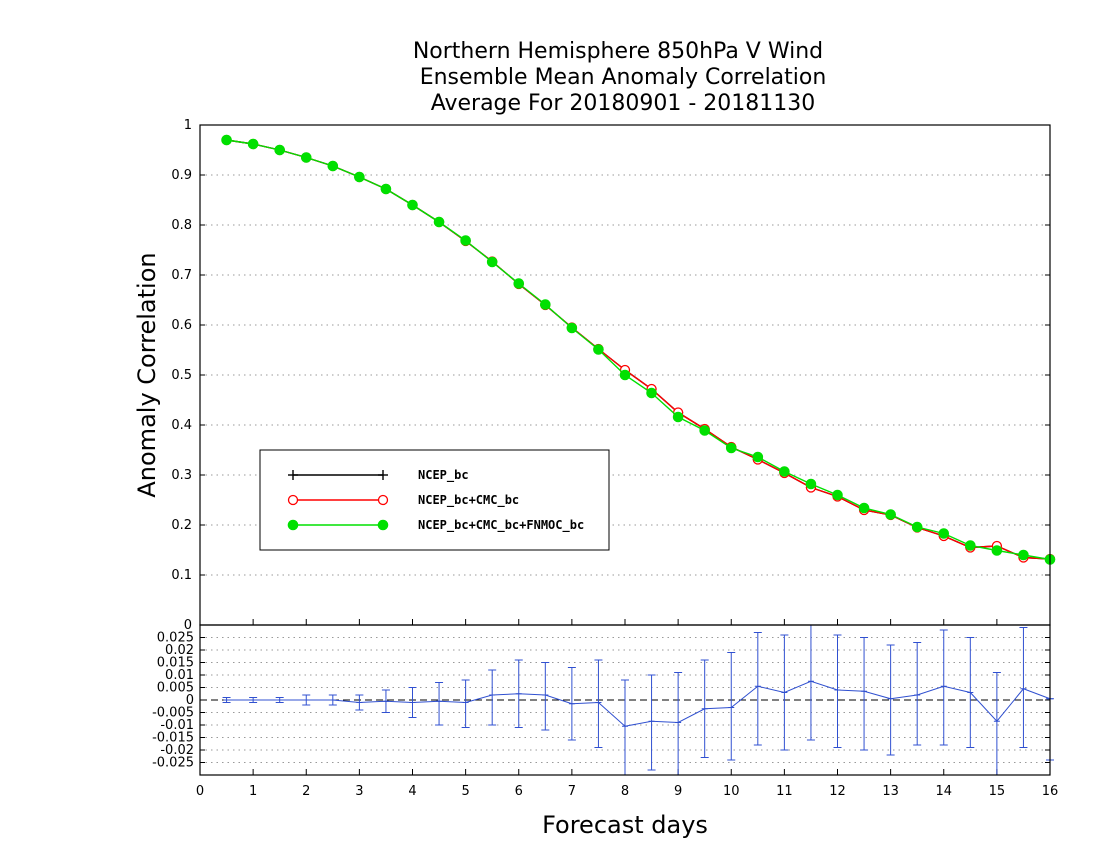 This screenshot has width=1100, height=850. I want to click on diff-y-tick-label: -0.005, so click(173, 713).